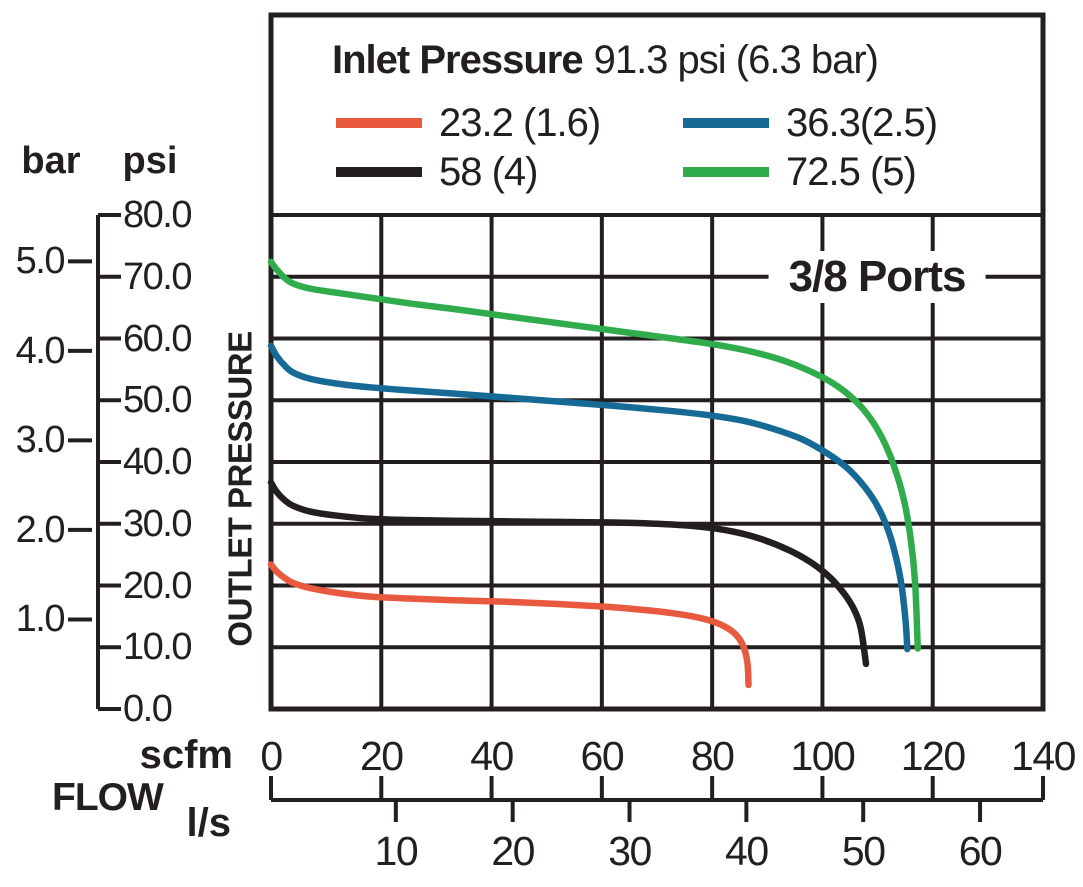 This screenshot has height=887, width=1083. What do you see at coordinates (40, 619) in the screenshot?
I see `bar-tick-label: 1.0` at bounding box center [40, 619].